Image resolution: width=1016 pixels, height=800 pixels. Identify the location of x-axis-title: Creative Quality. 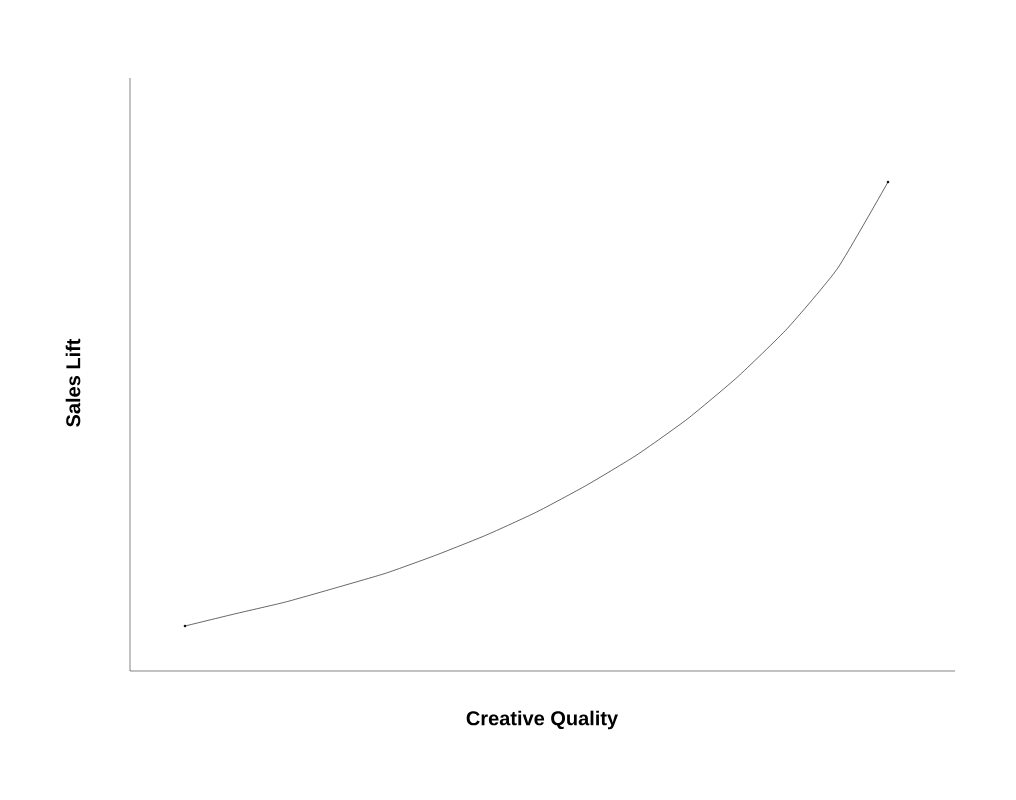
(542, 720).